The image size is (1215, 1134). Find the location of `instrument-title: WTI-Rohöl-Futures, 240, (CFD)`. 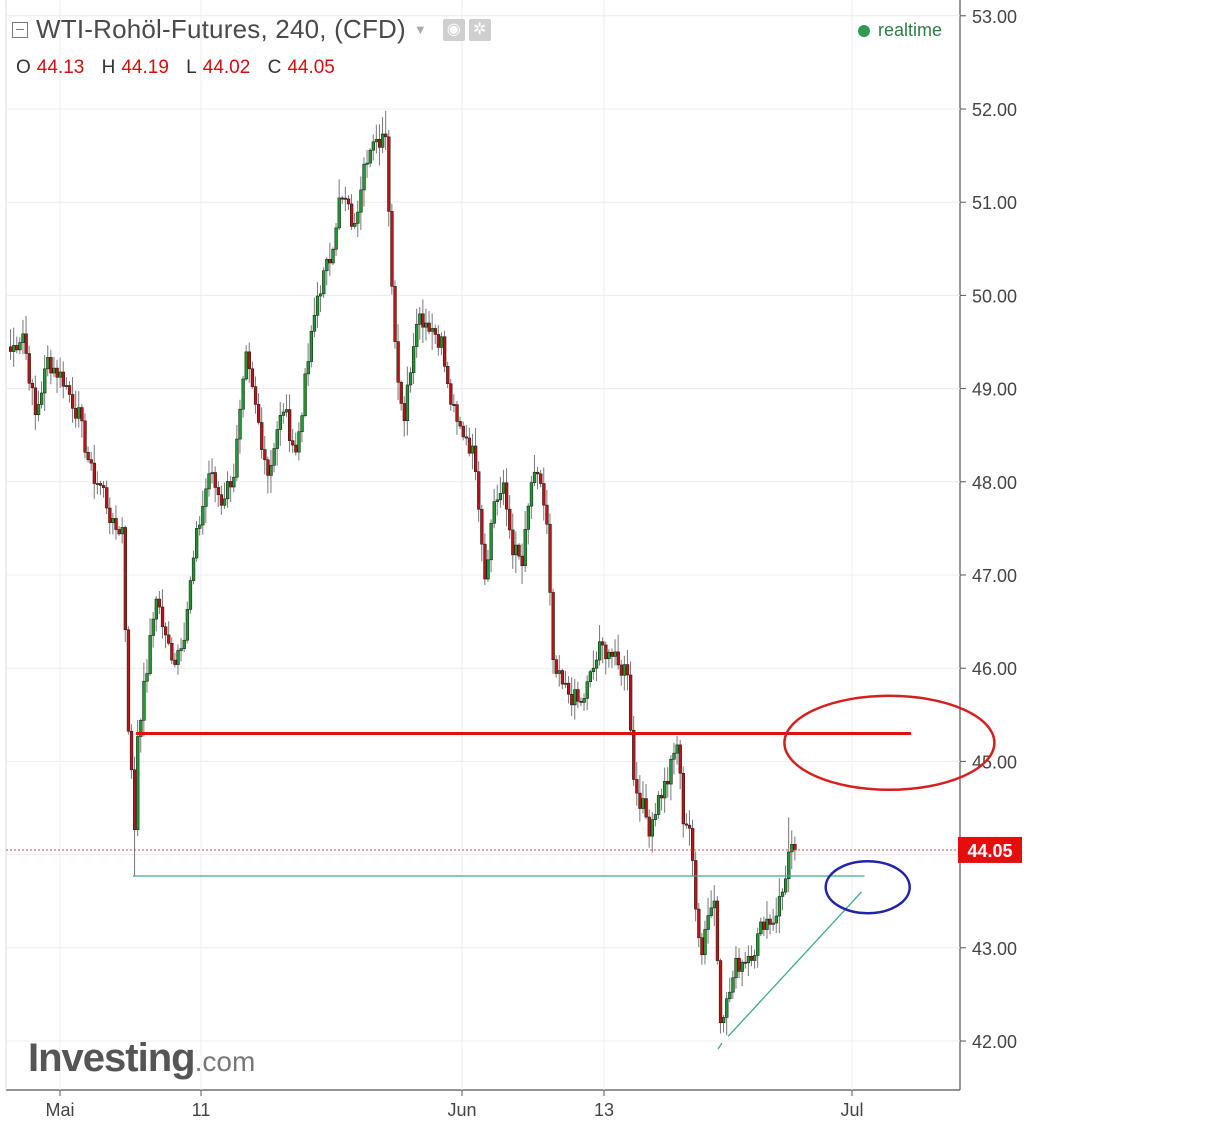

instrument-title: WTI-Rohöl-Futures, 240, (CFD) is located at coordinates (221, 29).